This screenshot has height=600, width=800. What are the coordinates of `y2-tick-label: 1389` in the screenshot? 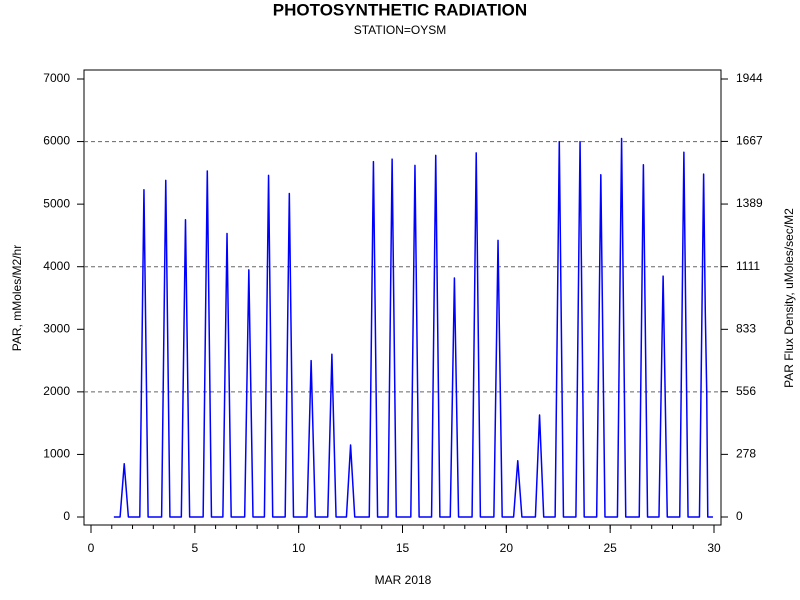 It's located at (749, 203).